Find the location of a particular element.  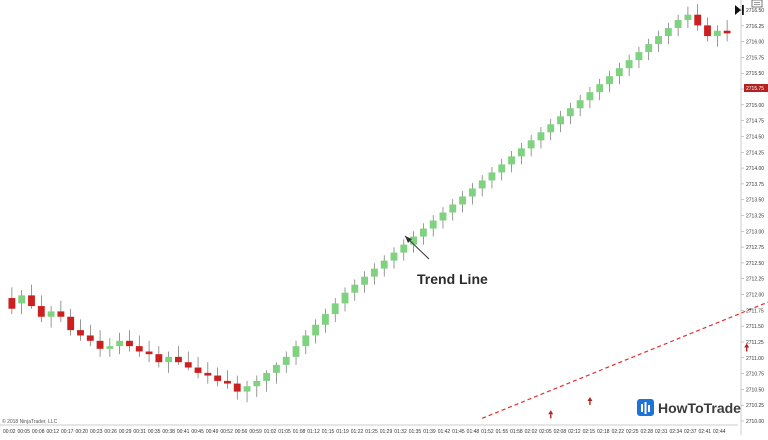

markers-layer is located at coordinates (649, 381).